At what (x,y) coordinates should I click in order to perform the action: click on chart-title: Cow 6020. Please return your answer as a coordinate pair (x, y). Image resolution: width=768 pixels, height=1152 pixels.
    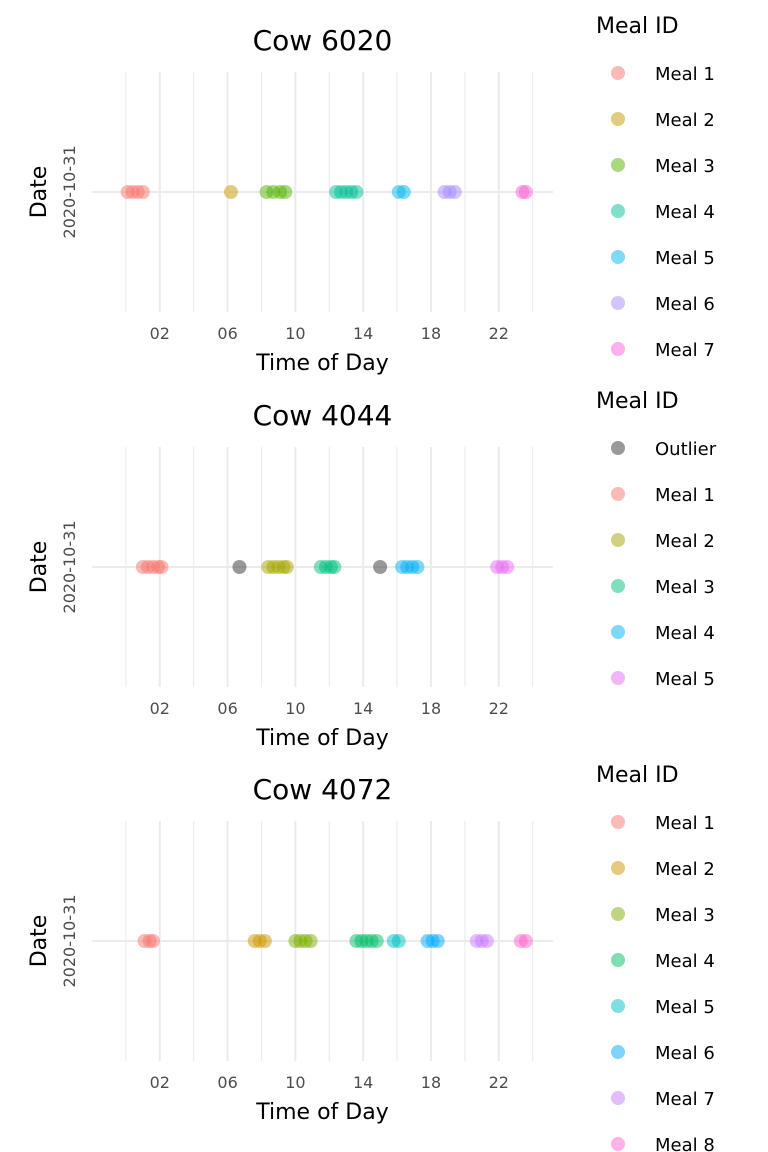
    Looking at the image, I should click on (323, 40).